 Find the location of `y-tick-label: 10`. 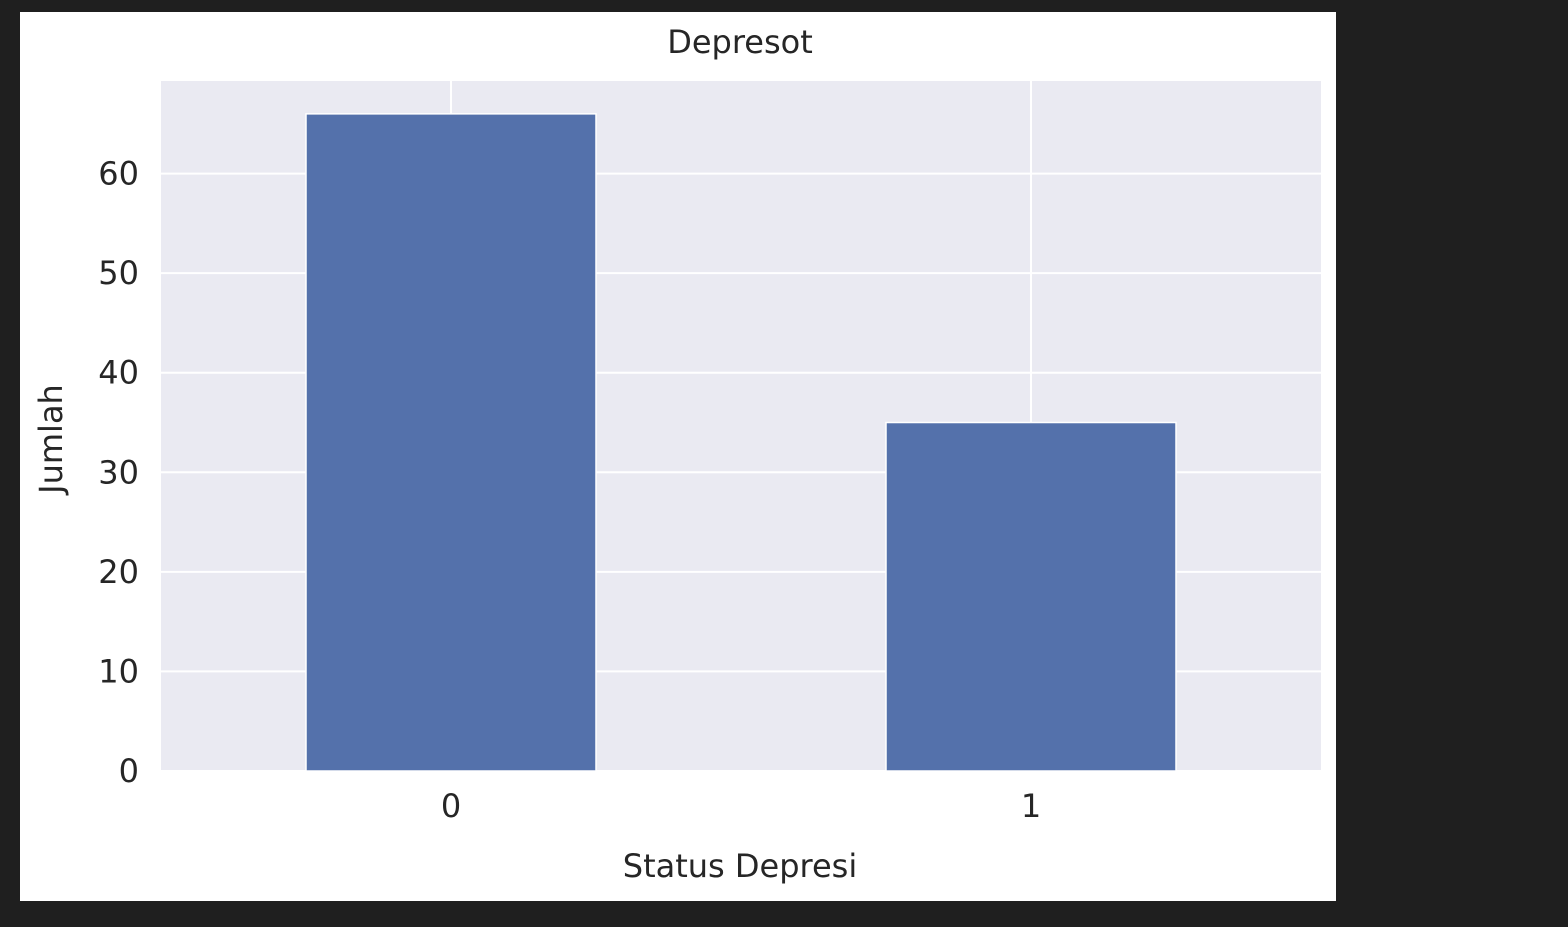

y-tick-label: 10 is located at coordinates (118, 671).